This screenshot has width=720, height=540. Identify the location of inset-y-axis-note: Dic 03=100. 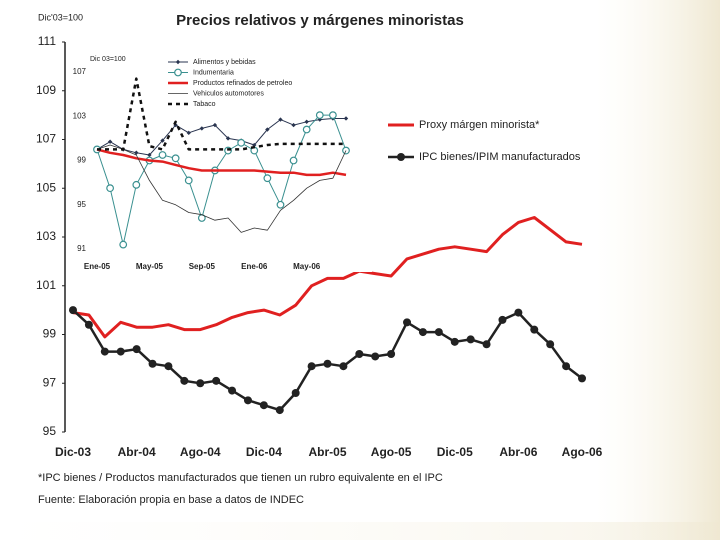
(108, 59).